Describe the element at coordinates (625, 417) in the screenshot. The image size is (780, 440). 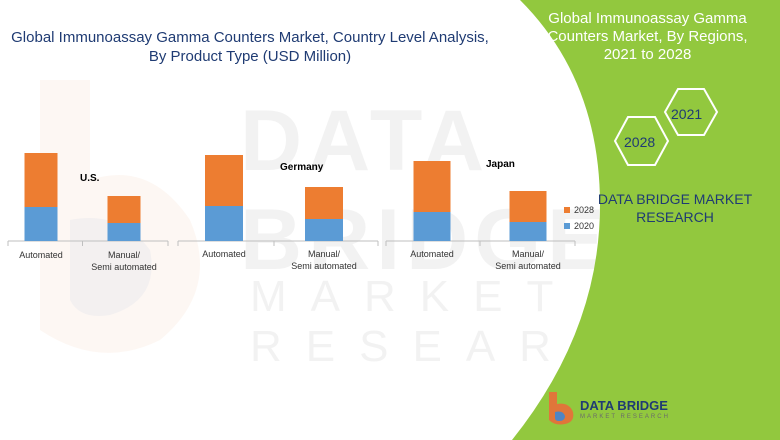
I see `logo-subtitle: MARKET RESEARCH` at that location.